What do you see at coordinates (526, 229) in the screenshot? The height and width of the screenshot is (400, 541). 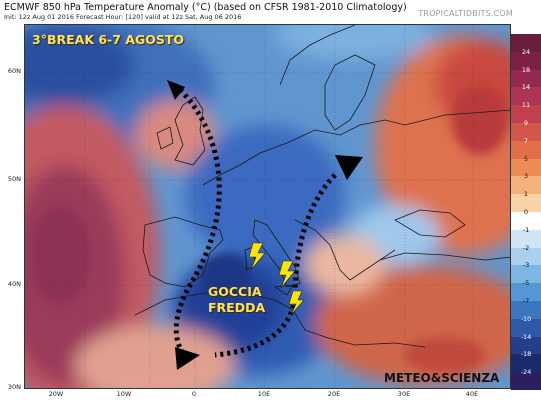 I see `colorbar-tick-label: -1` at bounding box center [526, 229].